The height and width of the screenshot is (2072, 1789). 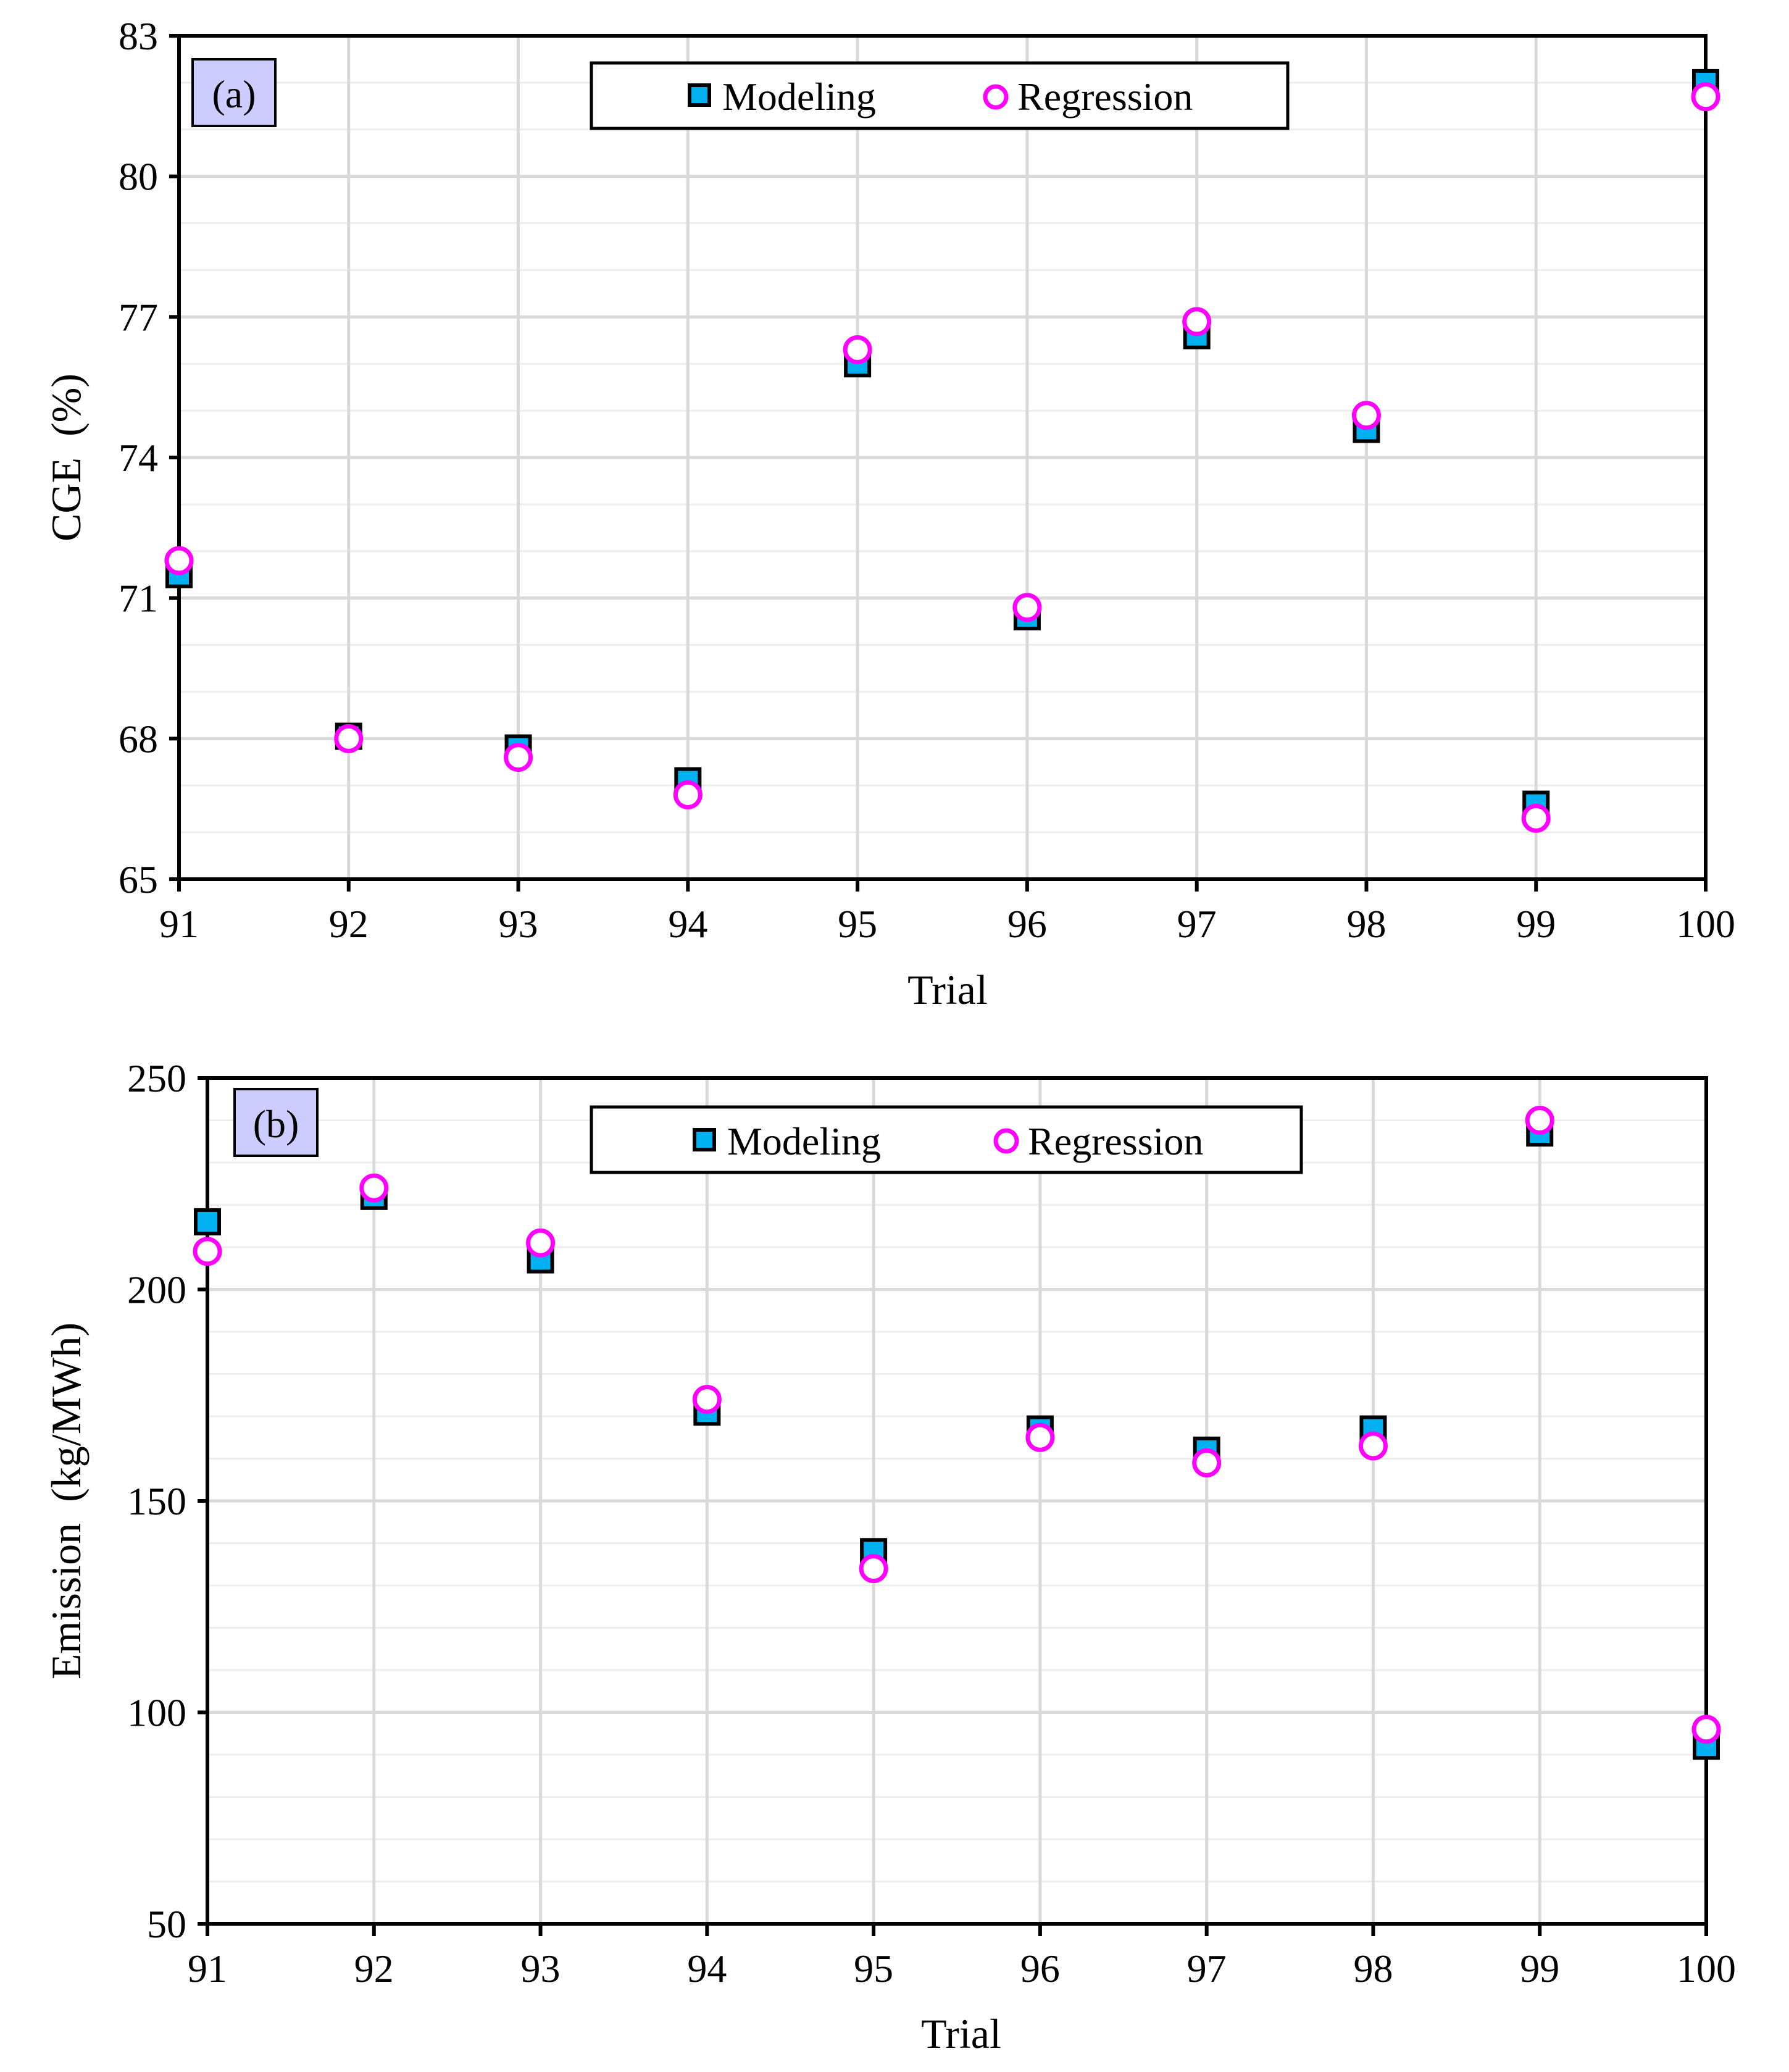 I want to click on chart-b-legend-modeling-label: Modeling, so click(x=804, y=1141).